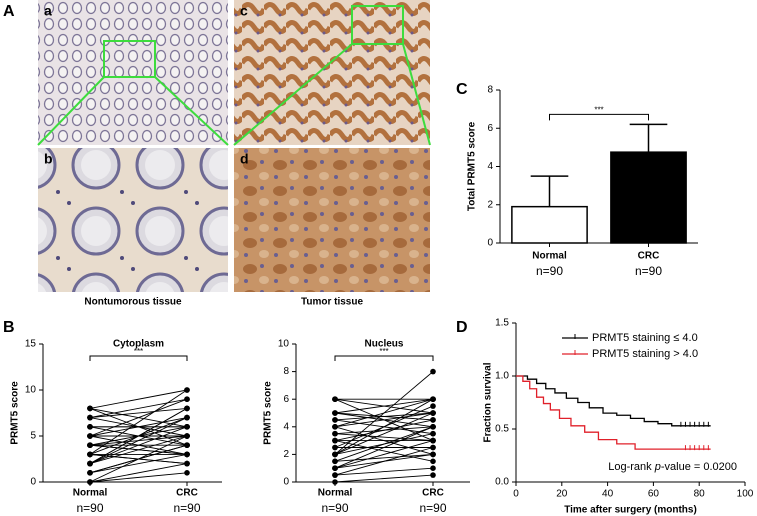  Describe the element at coordinates (286, 426) in the screenshot. I see `y-tick-label: 4` at that location.